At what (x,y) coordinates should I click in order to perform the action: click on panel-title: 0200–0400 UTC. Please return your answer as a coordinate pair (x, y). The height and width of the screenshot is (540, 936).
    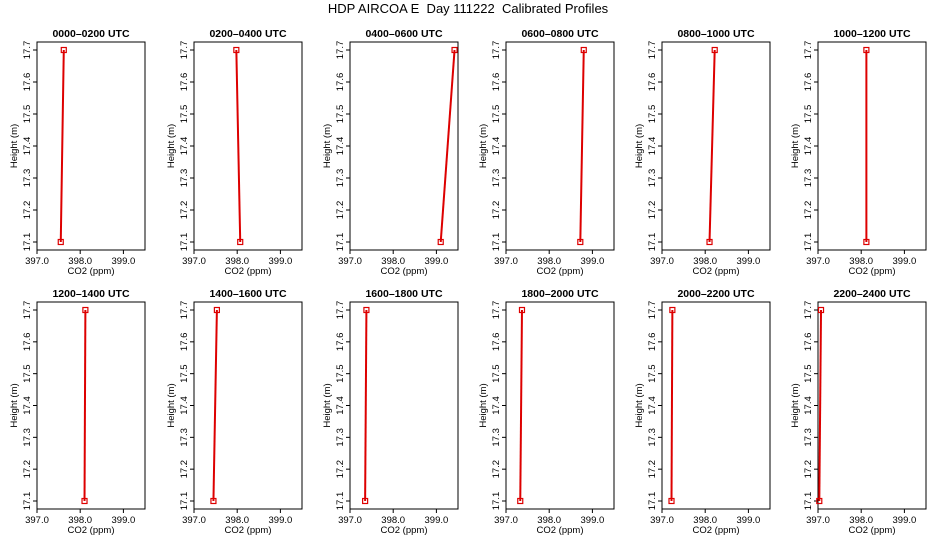
    Looking at the image, I should click on (247, 34).